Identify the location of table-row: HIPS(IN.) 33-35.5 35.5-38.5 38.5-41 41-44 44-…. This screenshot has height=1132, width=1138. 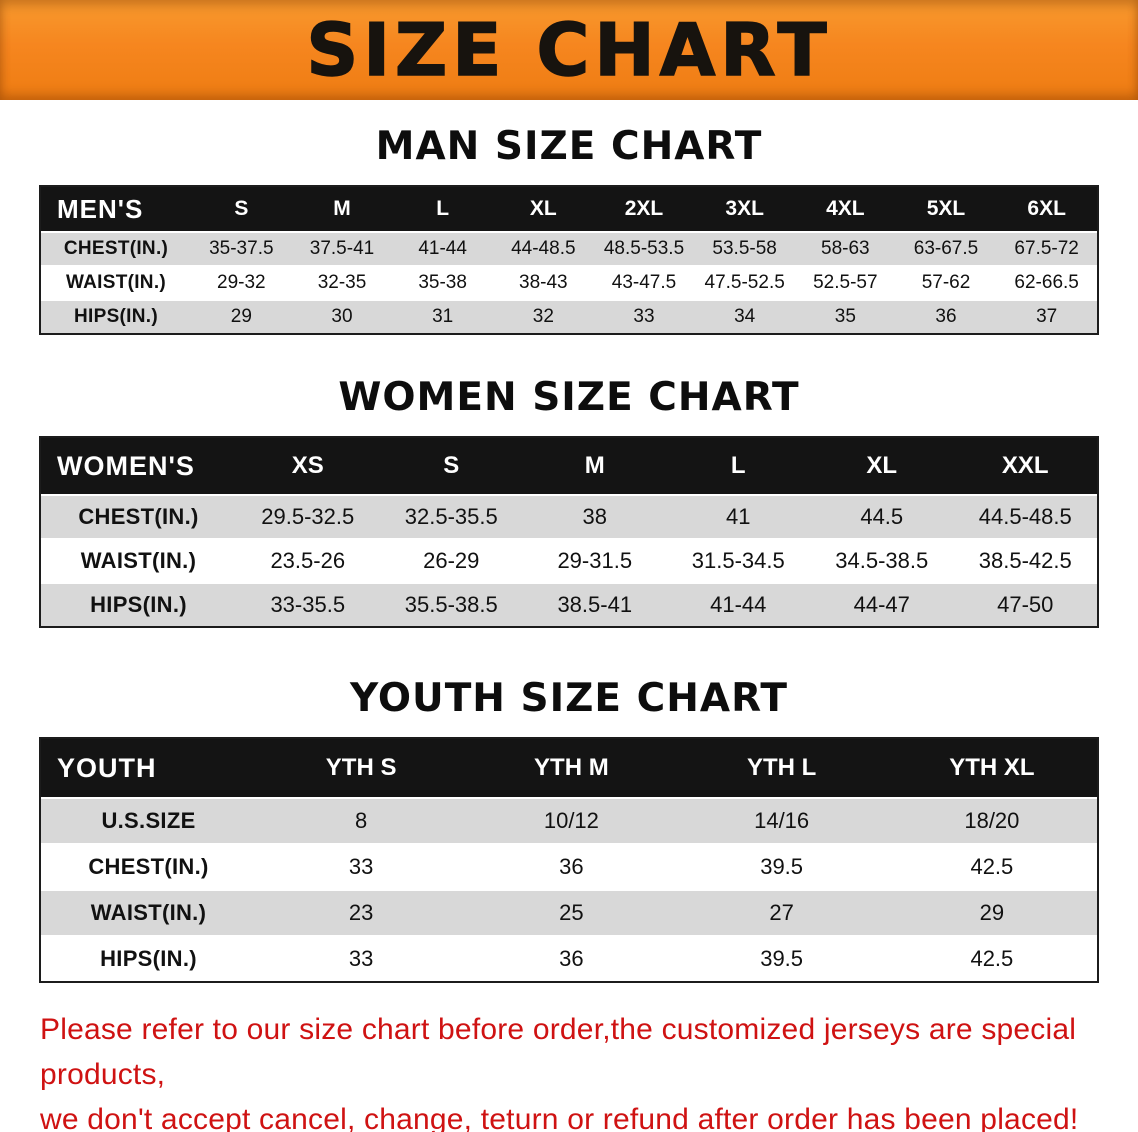
(569, 604).